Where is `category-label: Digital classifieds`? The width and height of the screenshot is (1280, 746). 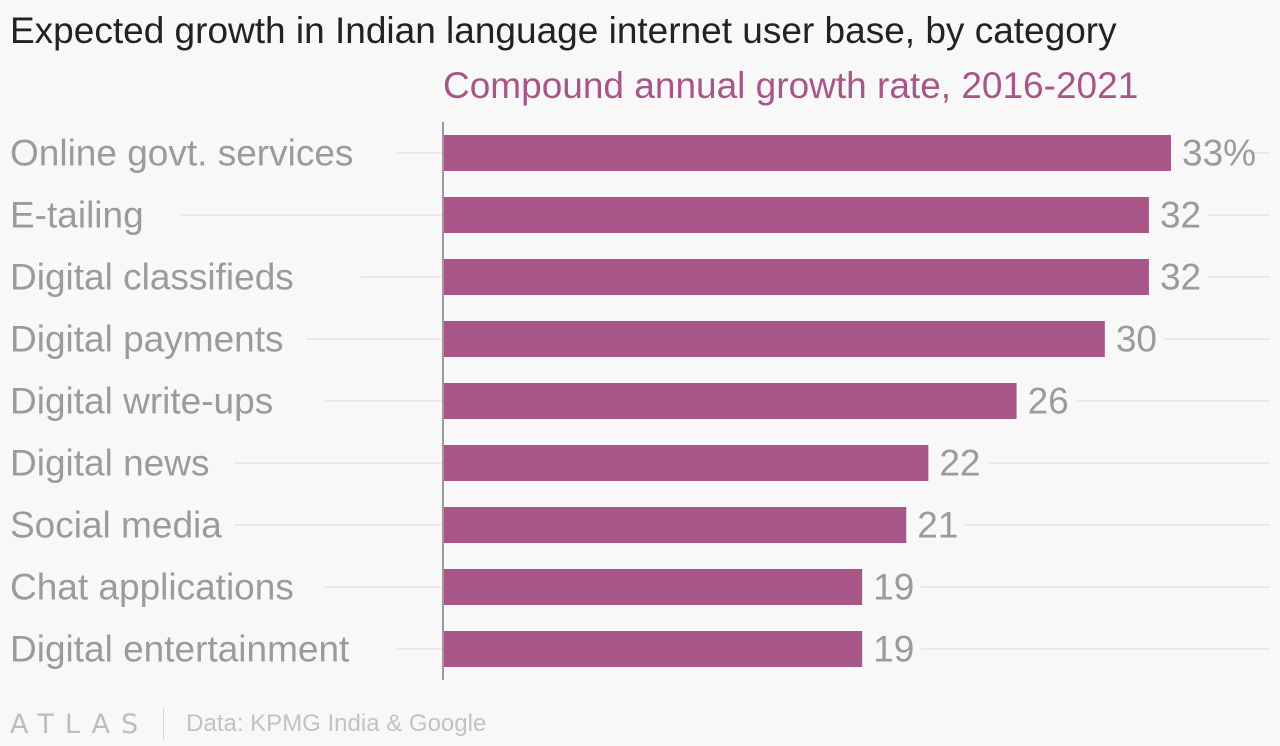 category-label: Digital classifieds is located at coordinates (152, 277).